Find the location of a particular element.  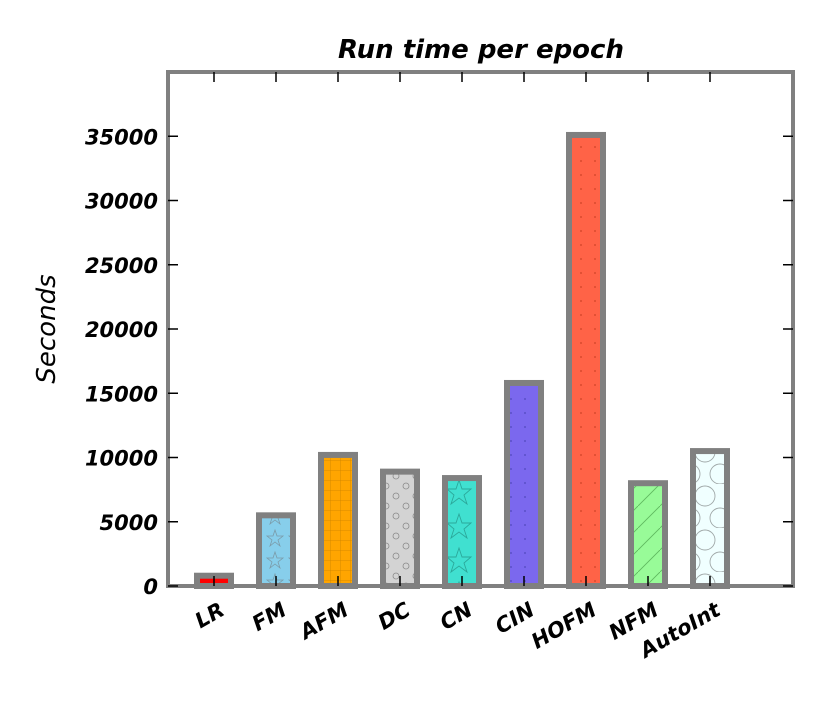

y-axis-label: Seconds is located at coordinates (47, 328).